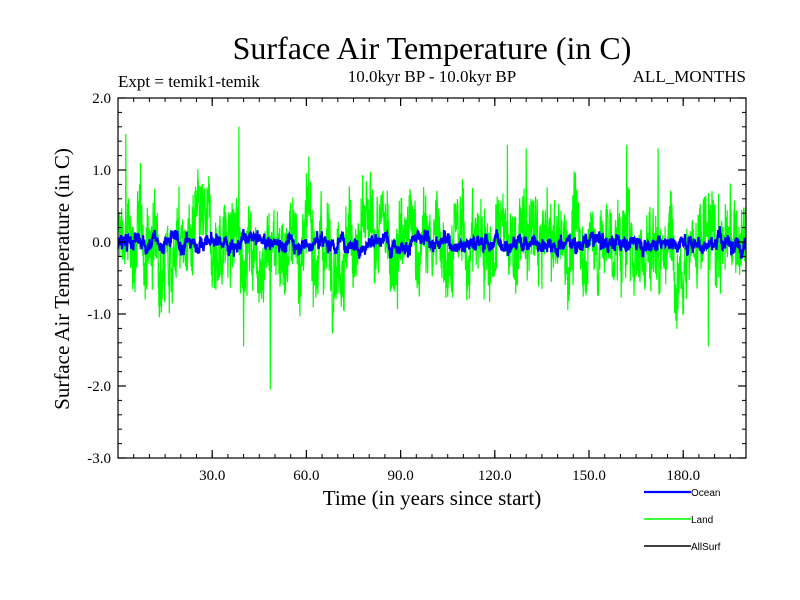 Image resolution: width=800 pixels, height=600 pixels. I want to click on y-axis-title: Surface Air Temperature (in C), so click(62, 279).